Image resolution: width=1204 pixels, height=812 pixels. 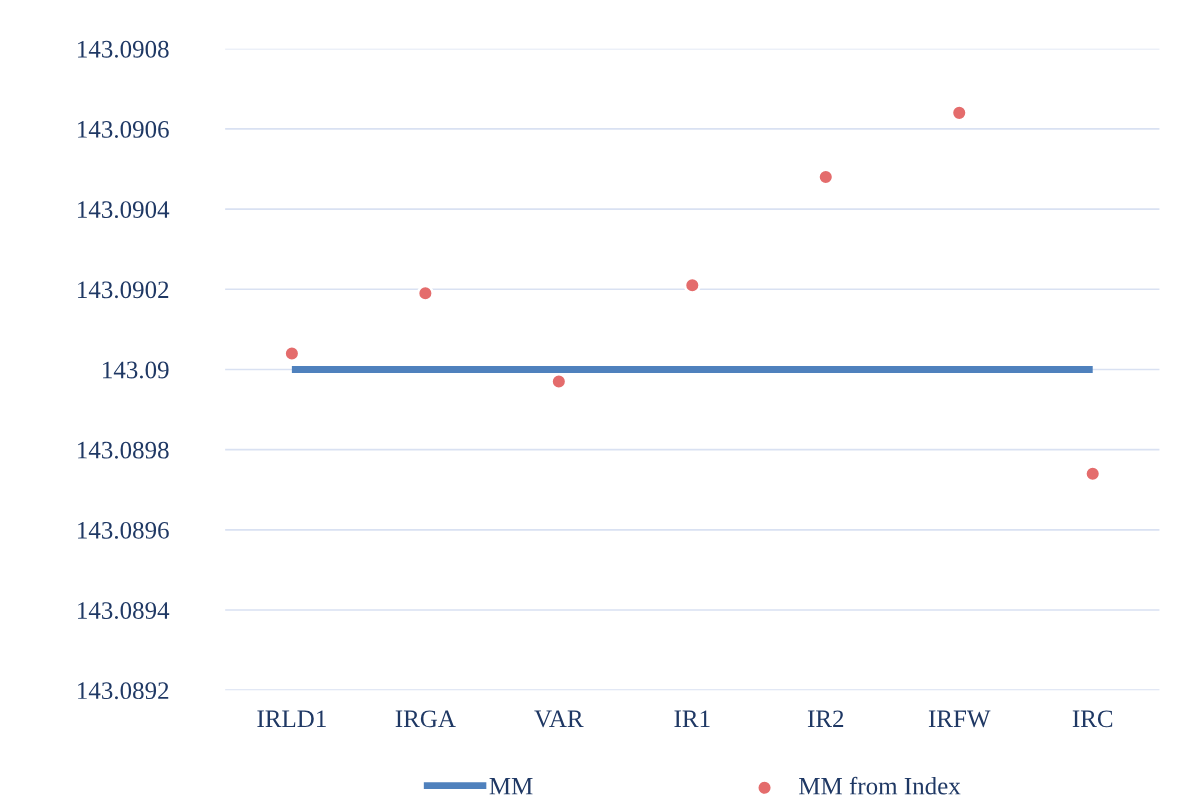 What do you see at coordinates (1092, 719) in the screenshot?
I see `x-tick-label: IRC` at bounding box center [1092, 719].